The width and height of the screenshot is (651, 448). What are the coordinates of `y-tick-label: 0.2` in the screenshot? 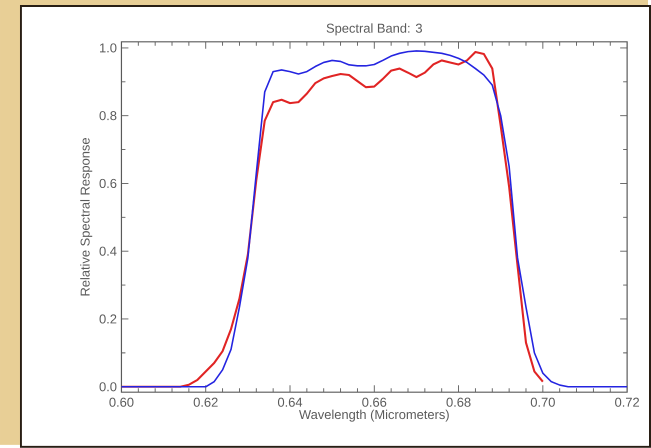 It's located at (108, 319).